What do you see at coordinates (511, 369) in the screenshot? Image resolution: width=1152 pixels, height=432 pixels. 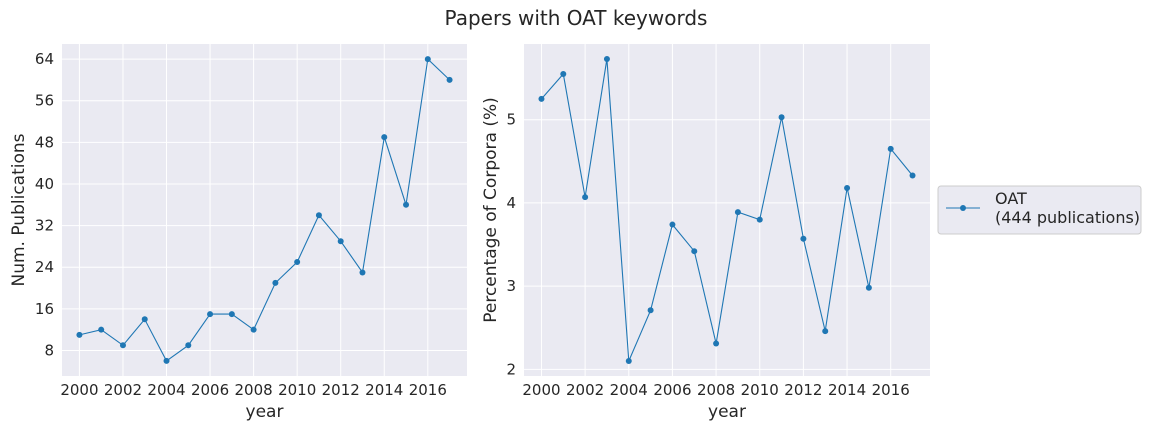 I see `y-tick-label: 2` at bounding box center [511, 369].